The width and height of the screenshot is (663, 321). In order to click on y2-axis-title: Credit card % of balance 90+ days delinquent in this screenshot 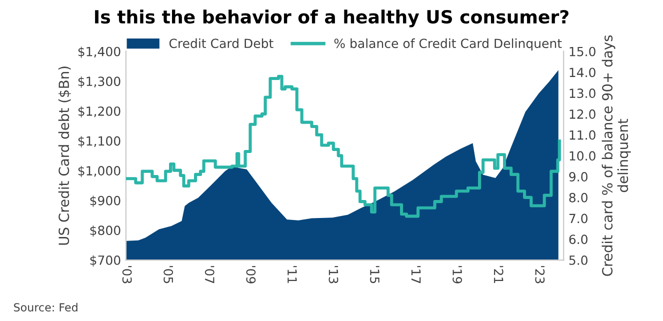, I will do `click(616, 155)`.